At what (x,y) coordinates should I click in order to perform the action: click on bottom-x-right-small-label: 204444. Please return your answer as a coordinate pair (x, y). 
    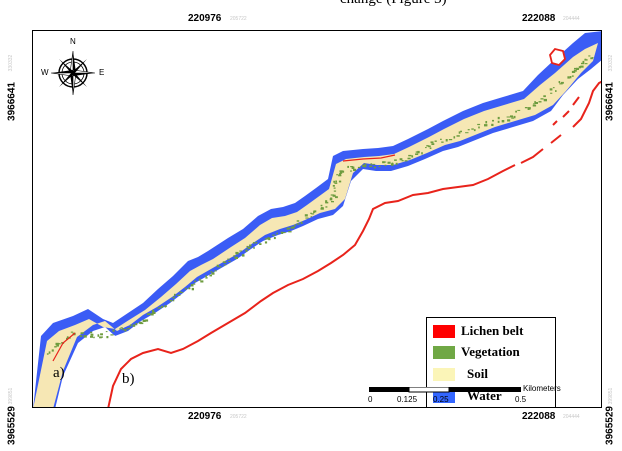
    Looking at the image, I should click on (571, 417).